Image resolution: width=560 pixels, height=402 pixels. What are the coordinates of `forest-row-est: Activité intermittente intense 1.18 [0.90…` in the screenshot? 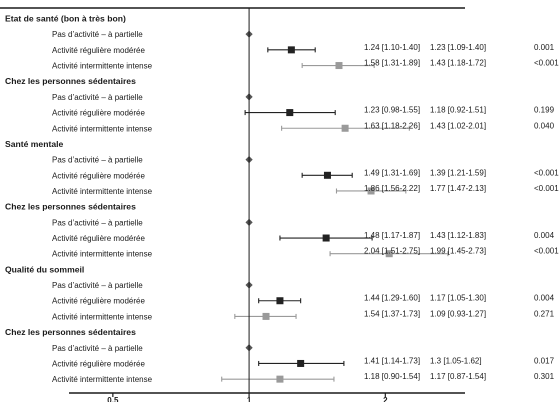 It's located at (303, 378).